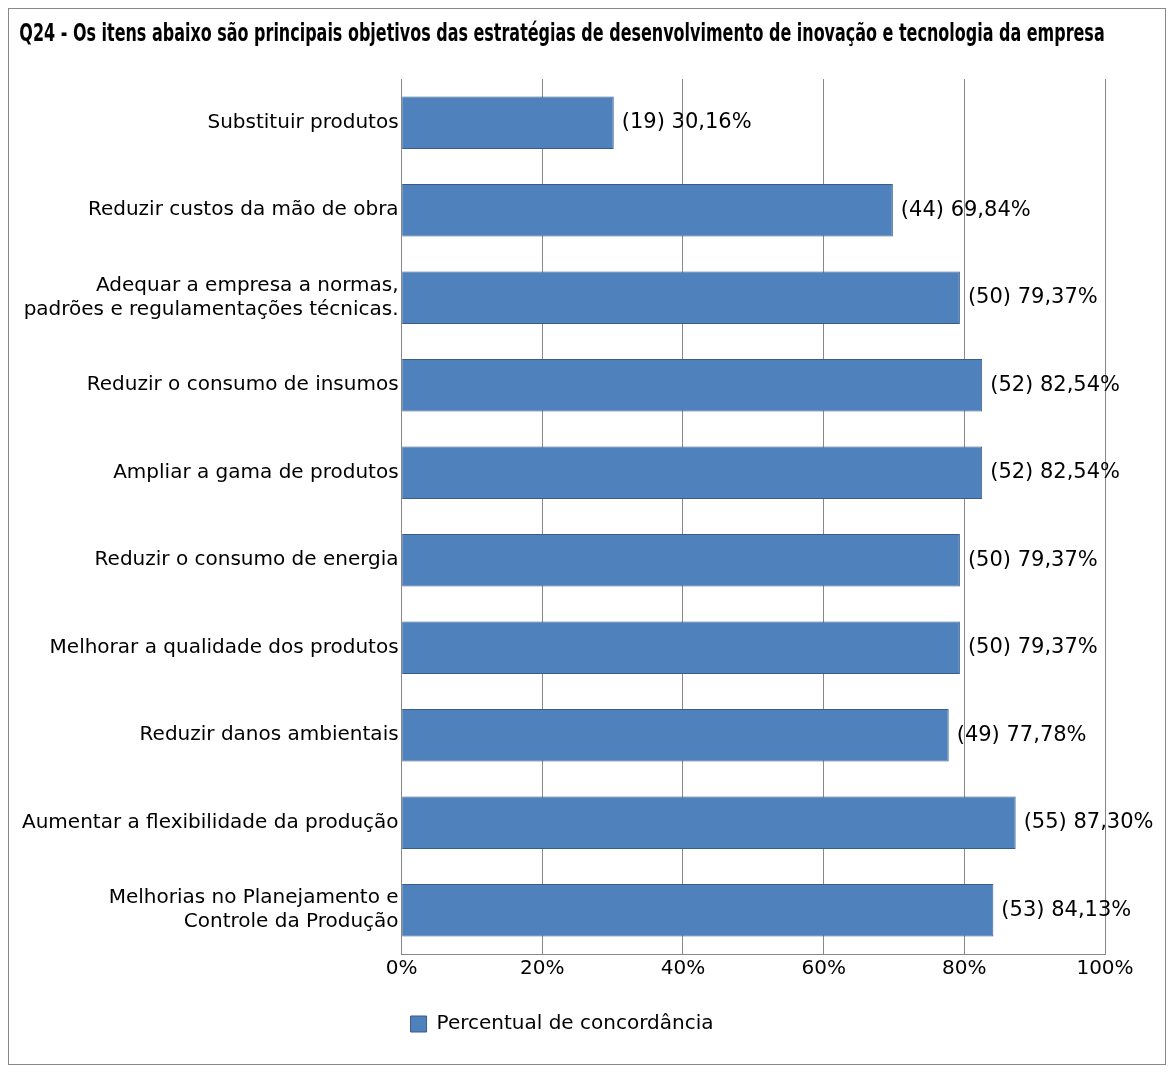 The height and width of the screenshot is (1075, 1176). I want to click on data-label: (53) 84,13%, so click(1066, 908).